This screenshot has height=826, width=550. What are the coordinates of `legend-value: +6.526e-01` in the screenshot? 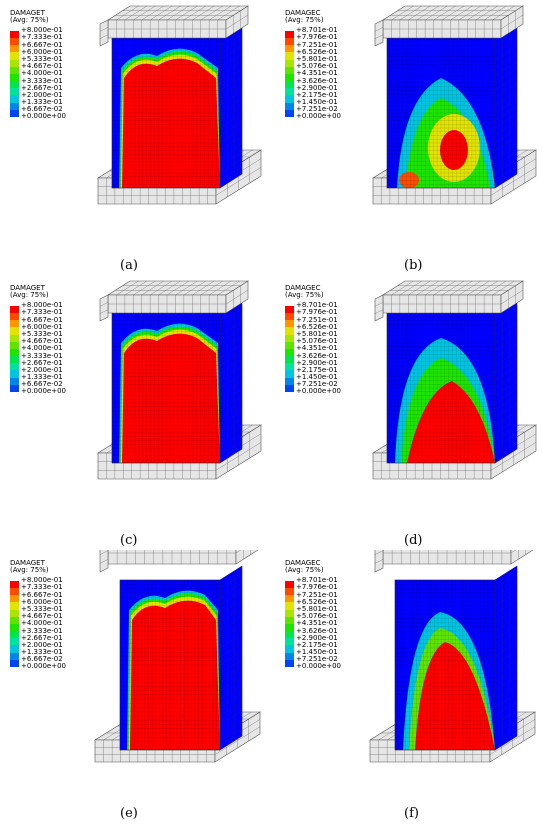 It's located at (317, 51).